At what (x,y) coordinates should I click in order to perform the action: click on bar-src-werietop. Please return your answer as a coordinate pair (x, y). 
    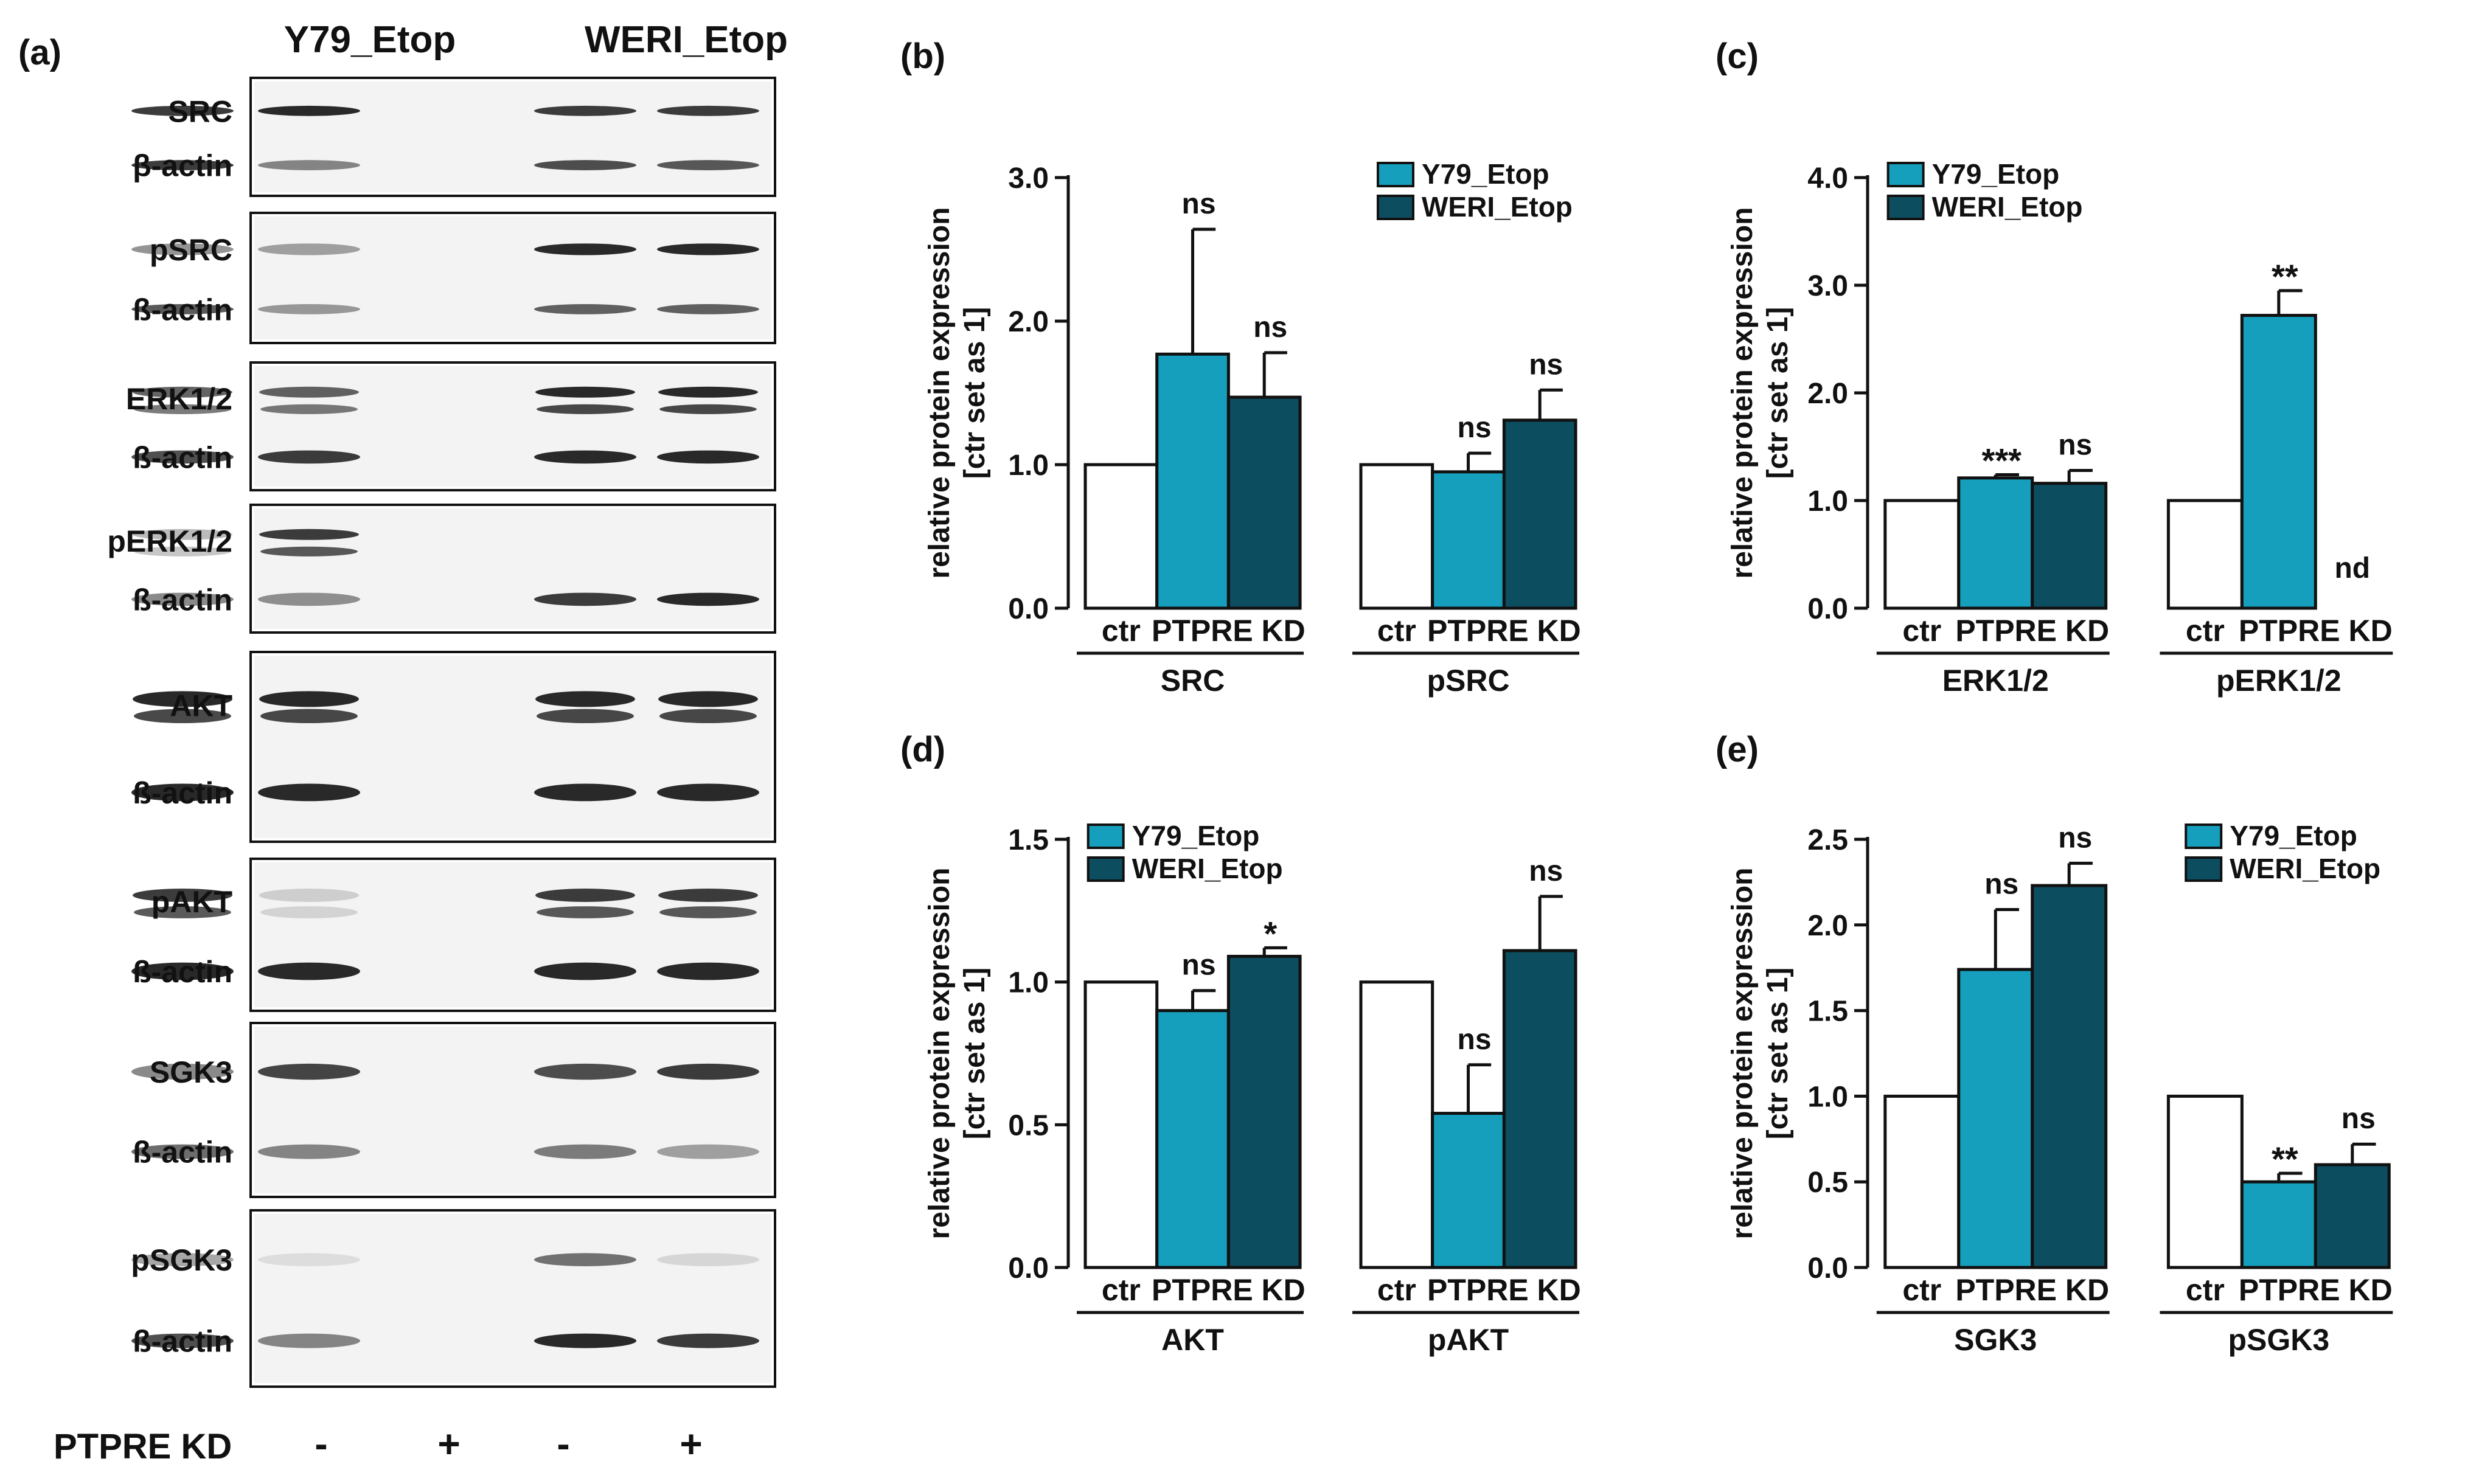
    Looking at the image, I should click on (1264, 502).